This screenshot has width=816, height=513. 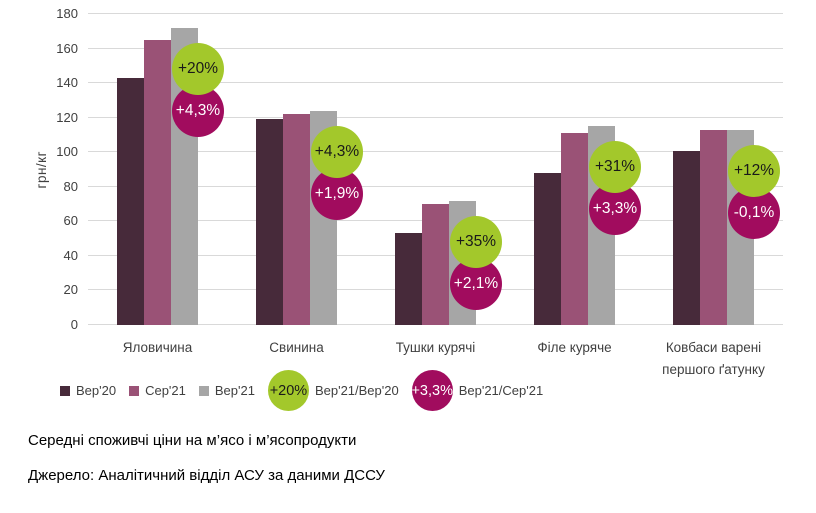 I want to click on y-axis-title: грн/кг, so click(x=41, y=169).